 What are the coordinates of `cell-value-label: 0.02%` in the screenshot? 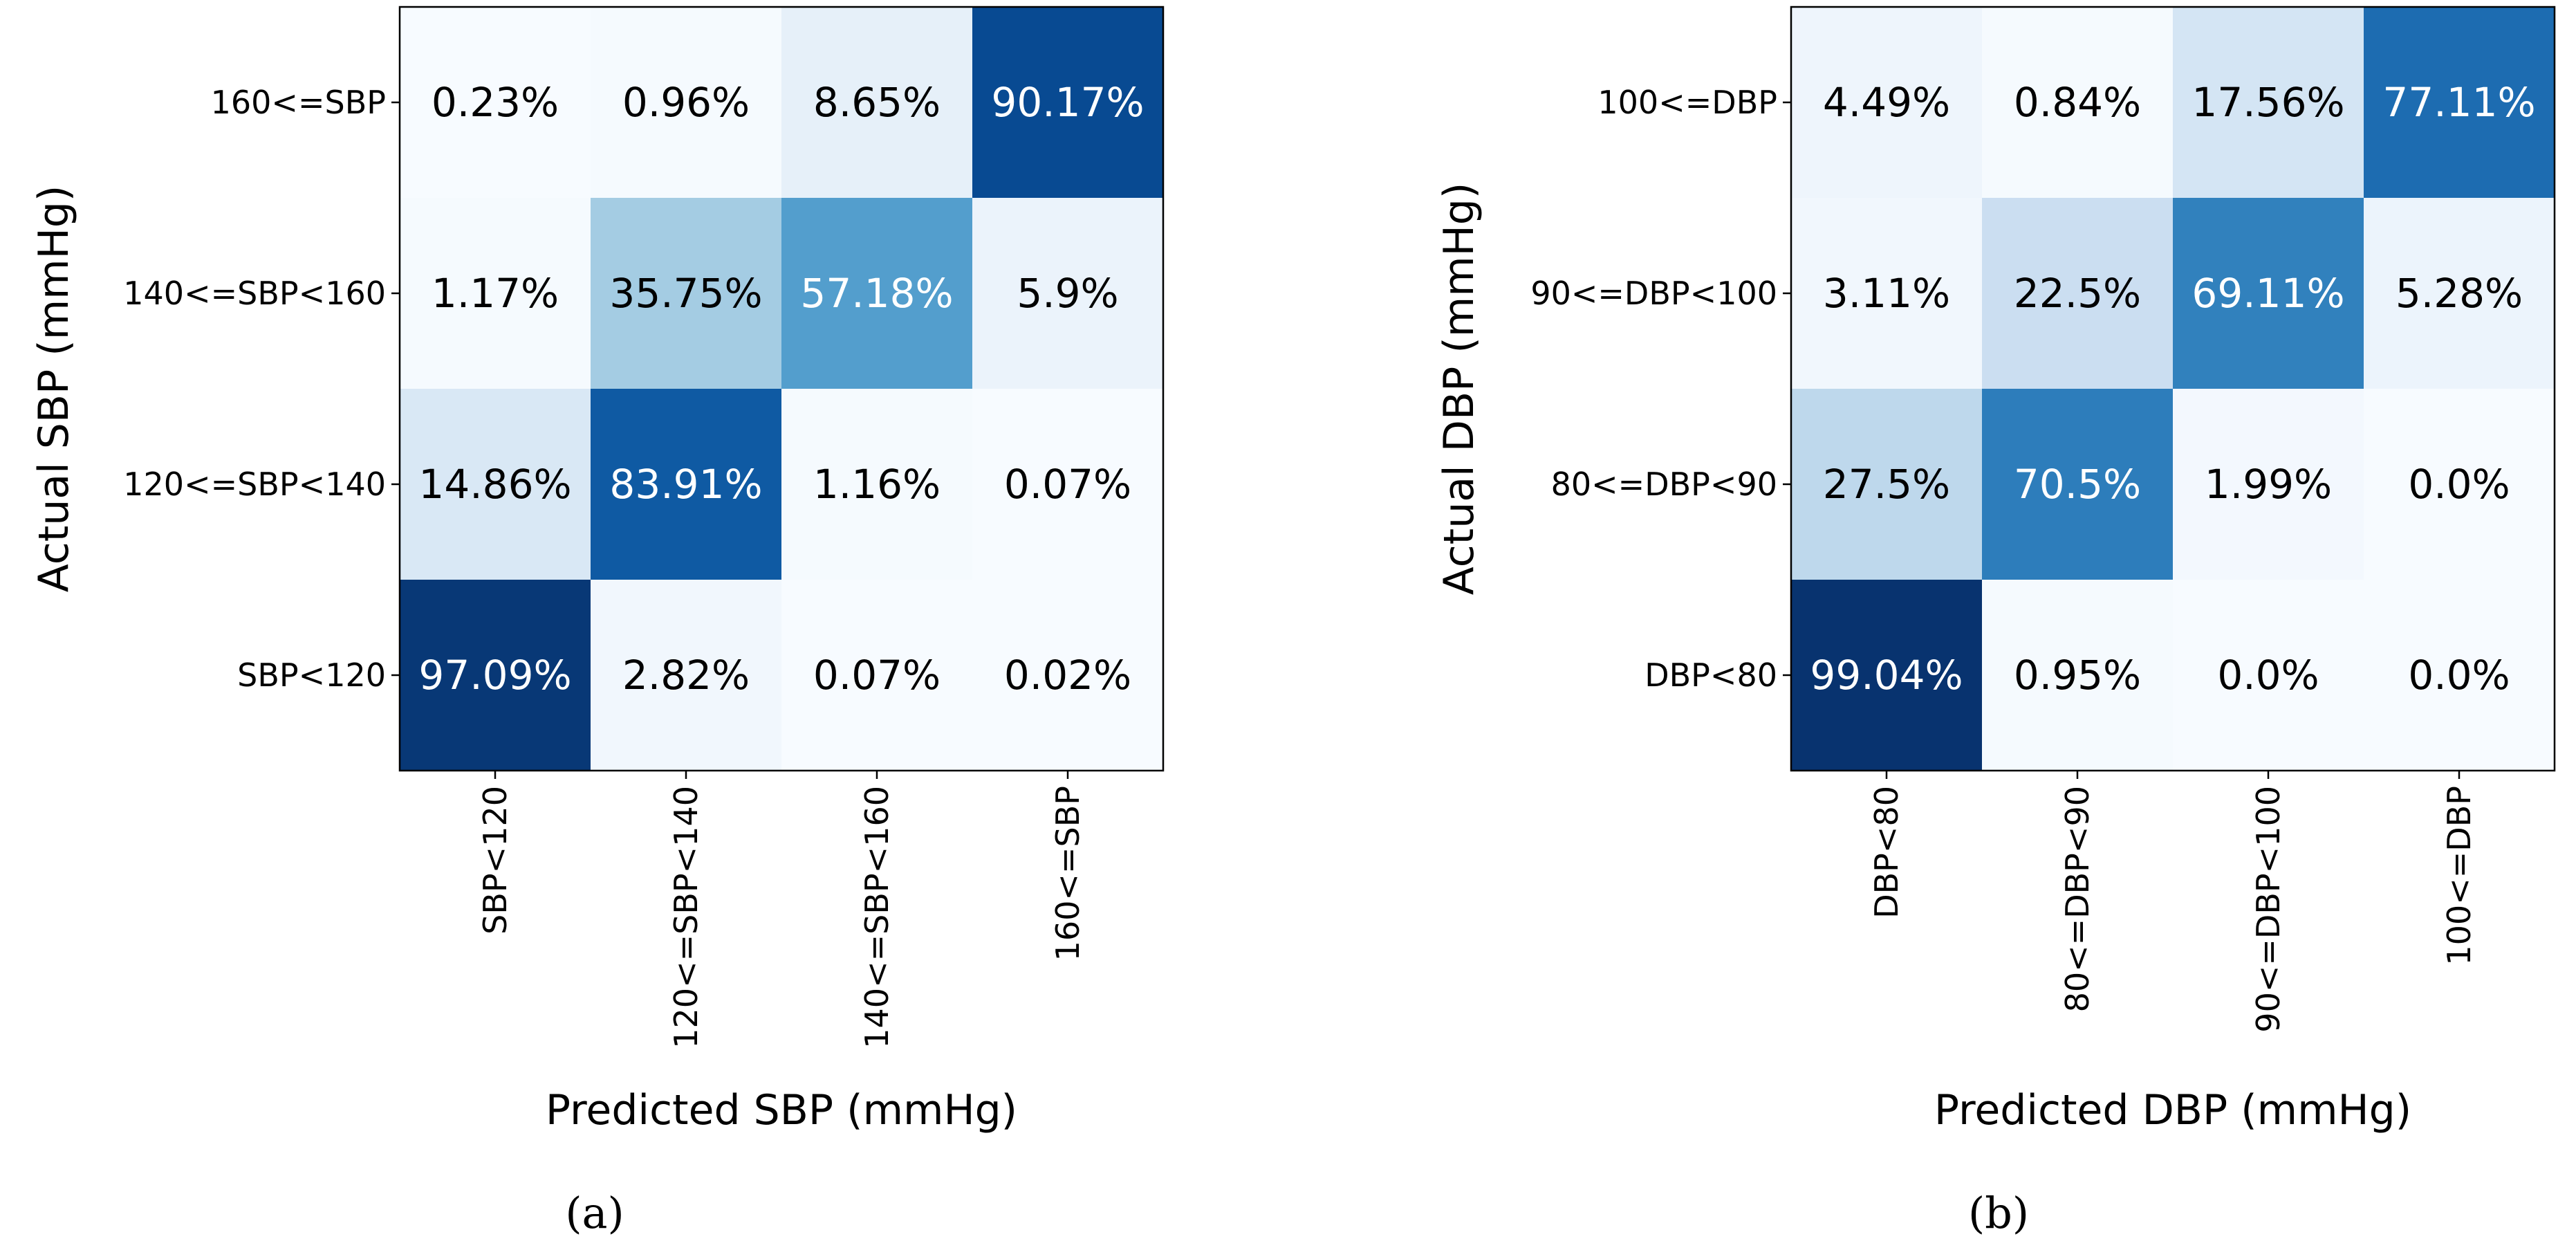 It's located at (1067, 675).